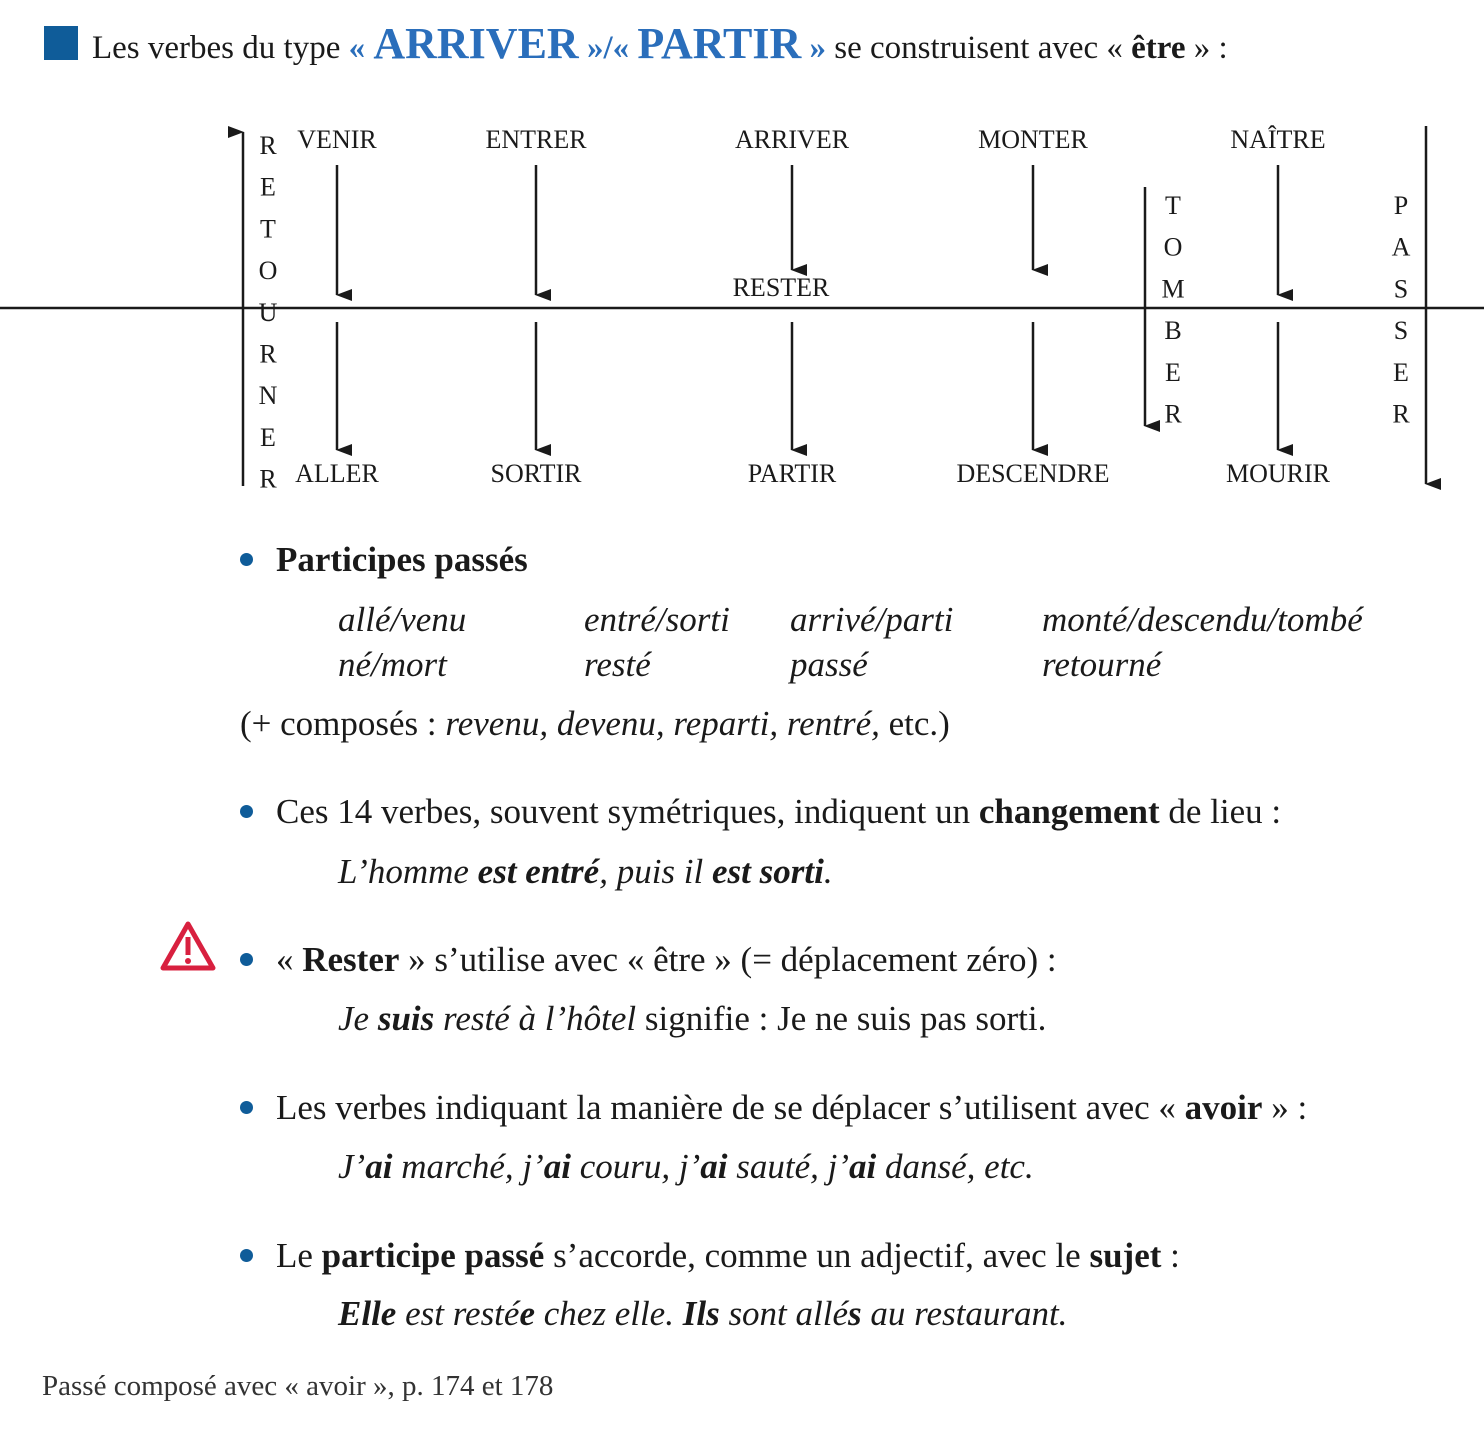 The width and height of the screenshot is (1484, 1438). I want to click on tomber-letter: R, so click(1173, 414).